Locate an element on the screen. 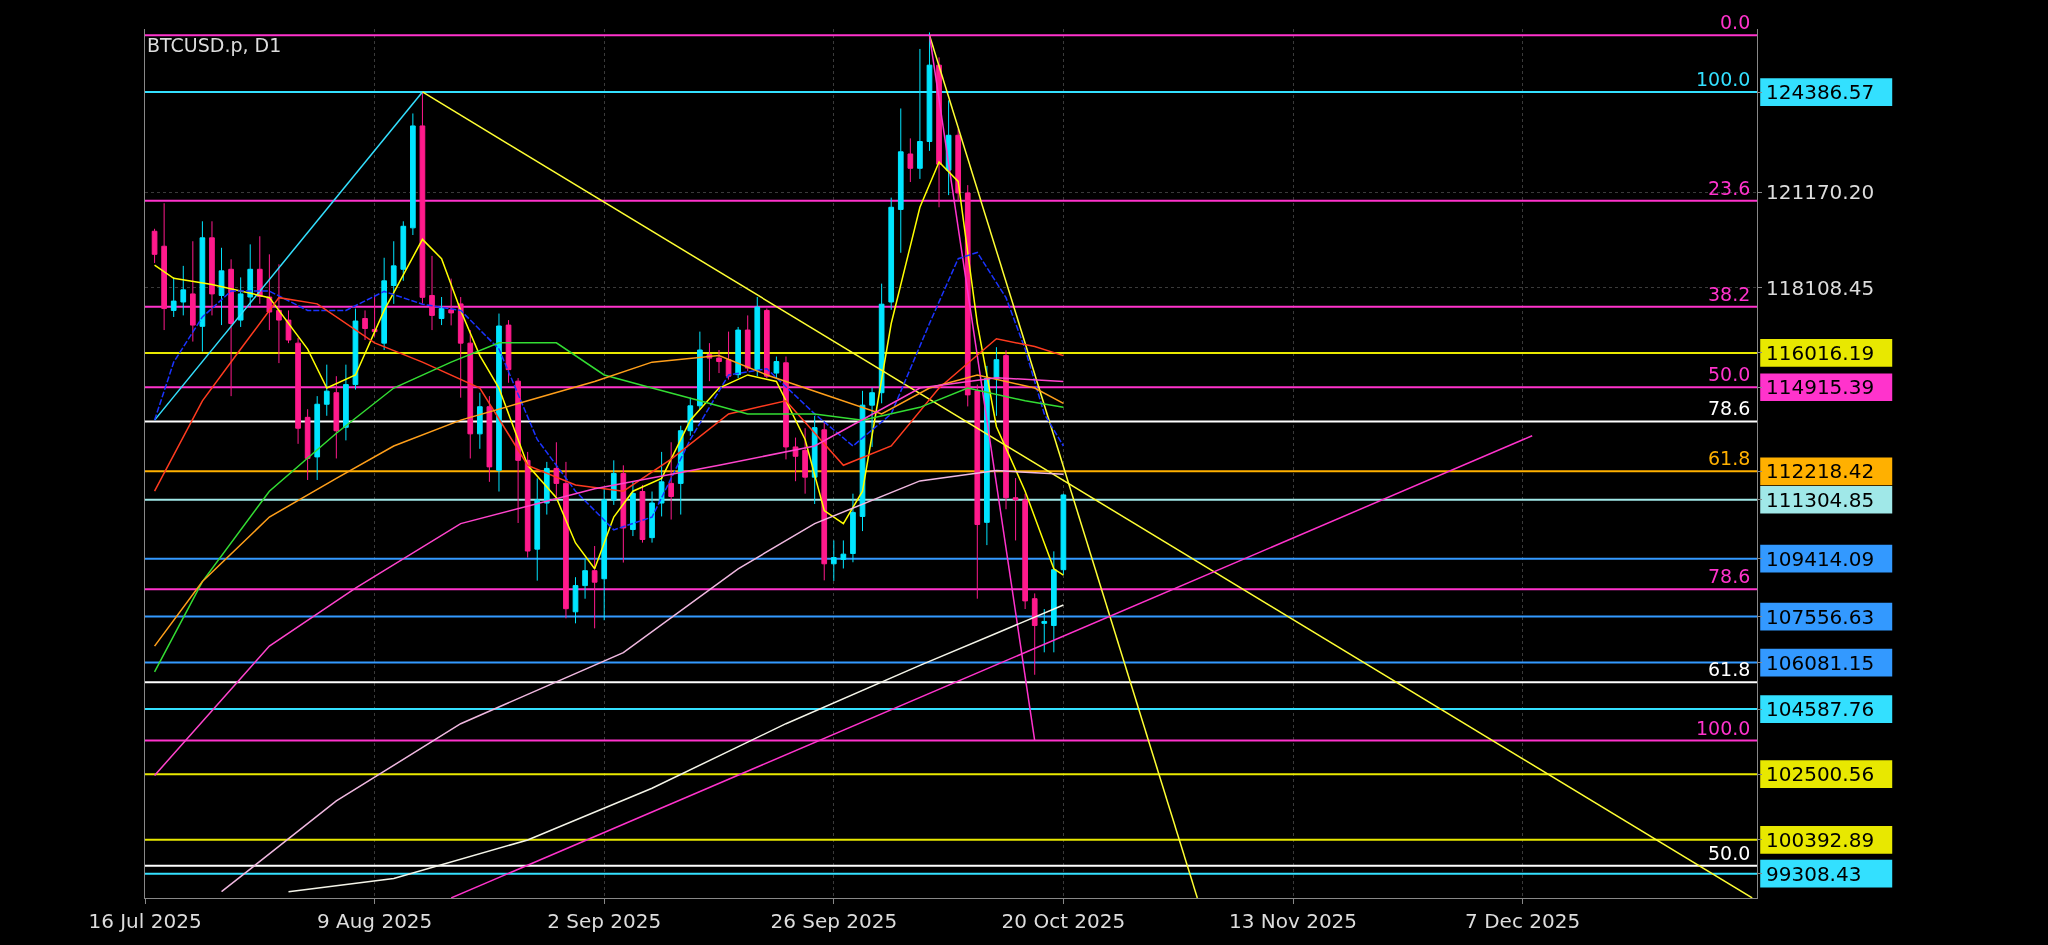 The width and height of the screenshot is (2048, 945). y-tick-label: 107556.63 is located at coordinates (1820, 616).